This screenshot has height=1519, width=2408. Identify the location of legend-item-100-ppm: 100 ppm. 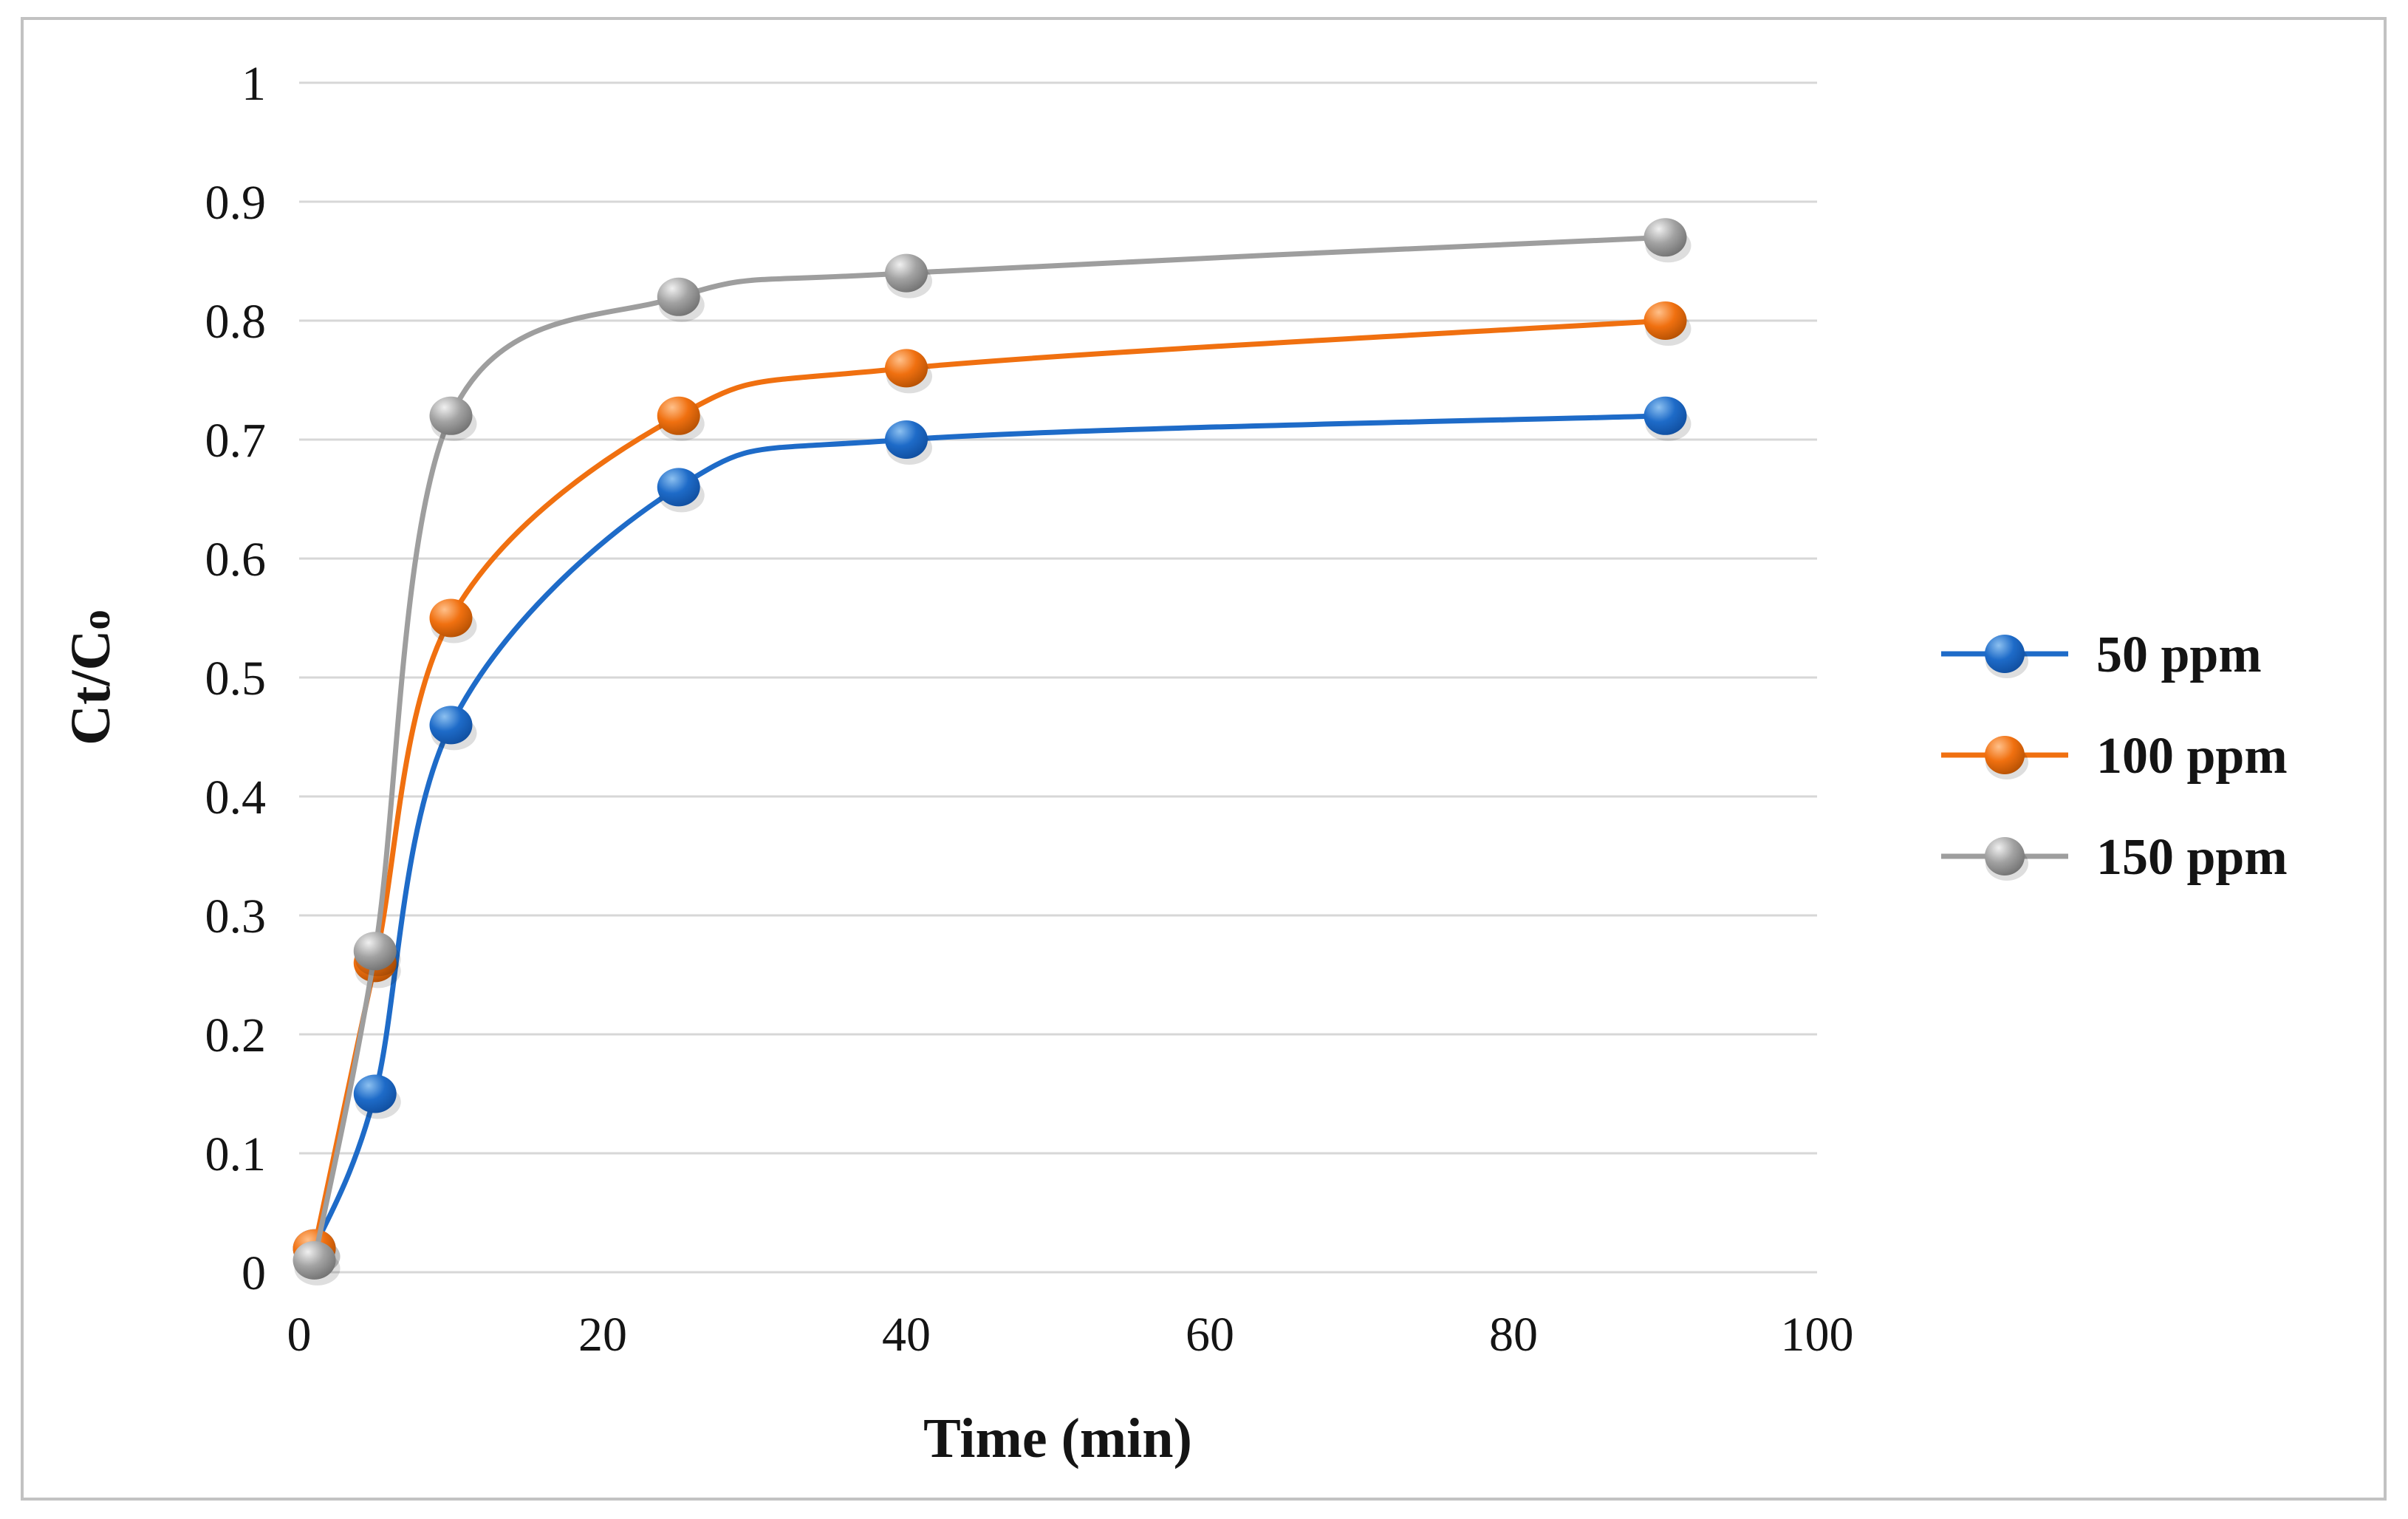
(2114, 756).